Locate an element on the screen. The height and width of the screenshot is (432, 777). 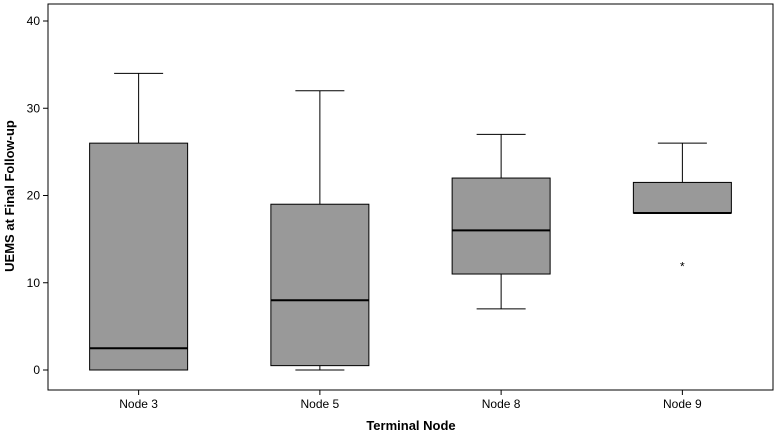
x-tick-label: Node 8 is located at coordinates (501, 404).